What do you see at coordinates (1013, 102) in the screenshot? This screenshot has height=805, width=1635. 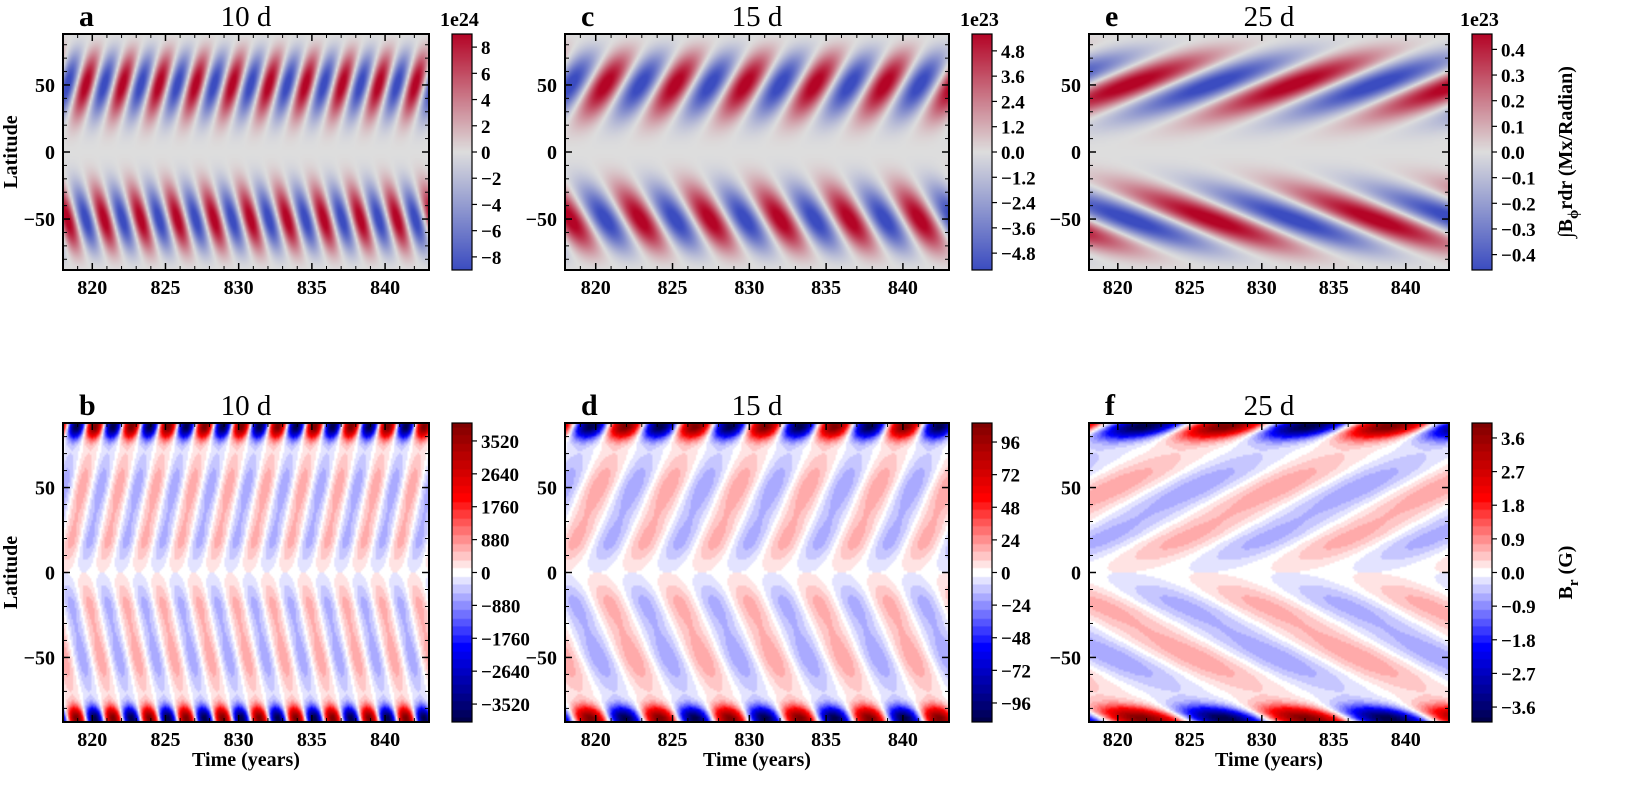 I see `colorbar-tick-label: 2.4` at bounding box center [1013, 102].